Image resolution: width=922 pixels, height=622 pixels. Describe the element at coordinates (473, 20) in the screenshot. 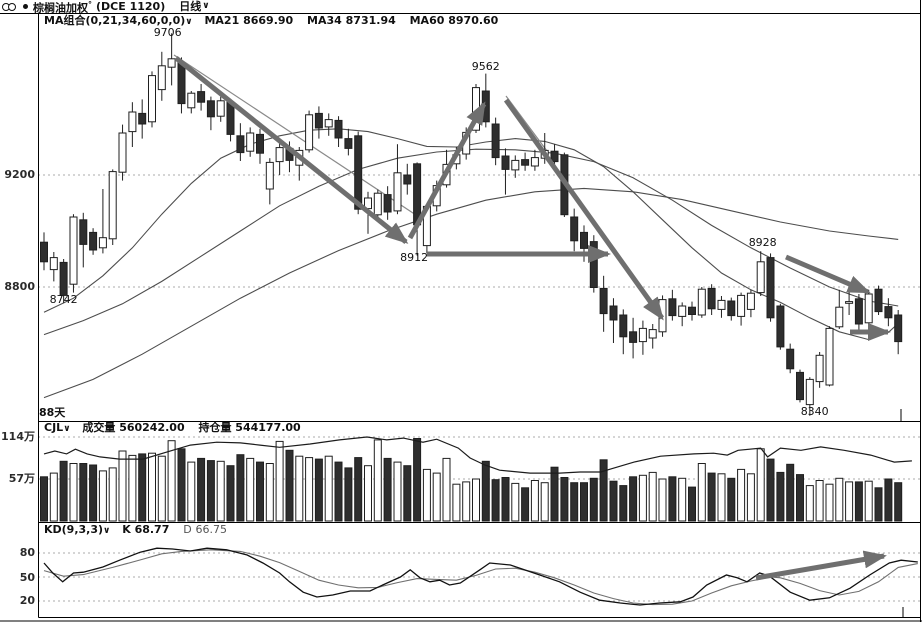

I see `ma60-value: 8970.60` at that location.